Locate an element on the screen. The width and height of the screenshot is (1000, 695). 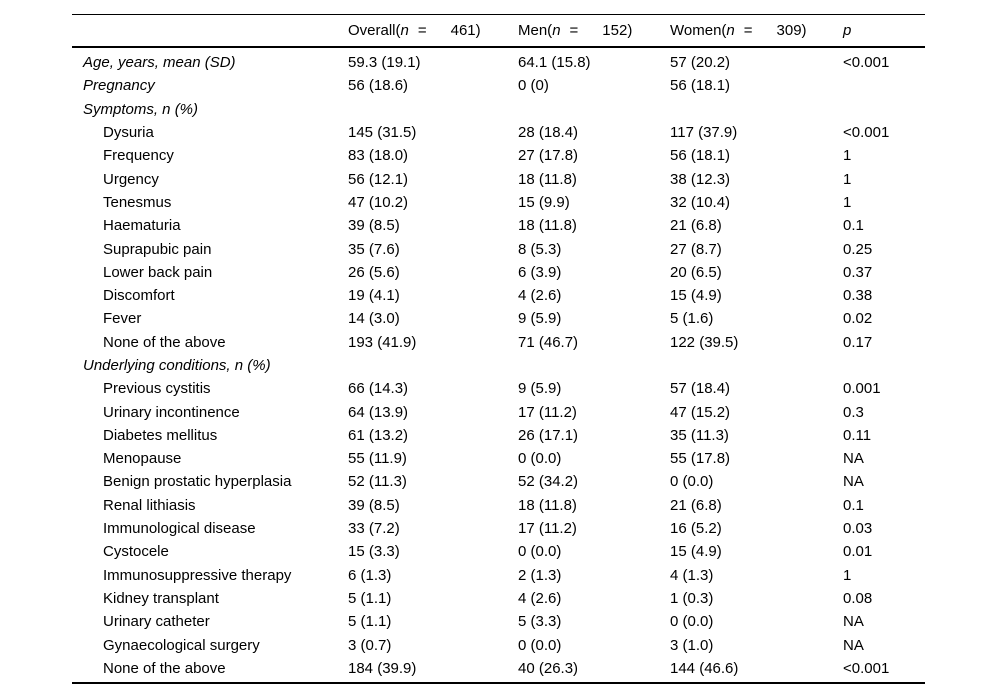
table-row: Tenesmus 47 (10.2) 15 (9.9) 32 (10.4) 1 is located at coordinates (498, 202).